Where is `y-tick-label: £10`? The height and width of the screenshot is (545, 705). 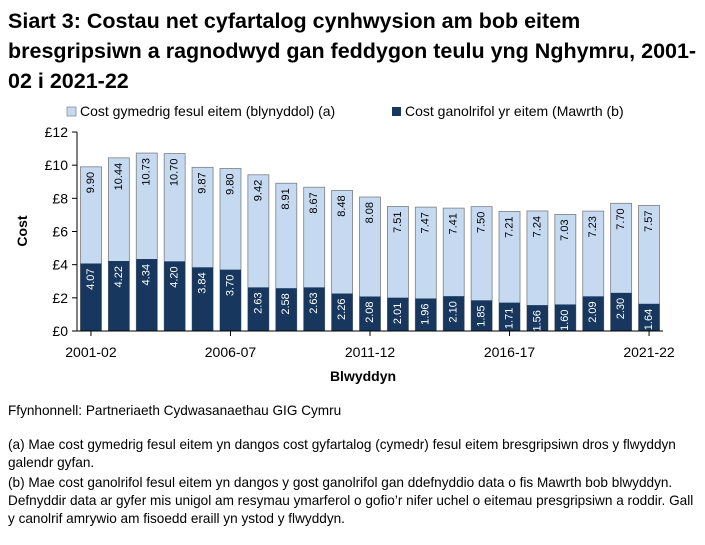
y-tick-label: £10 is located at coordinates (57, 165).